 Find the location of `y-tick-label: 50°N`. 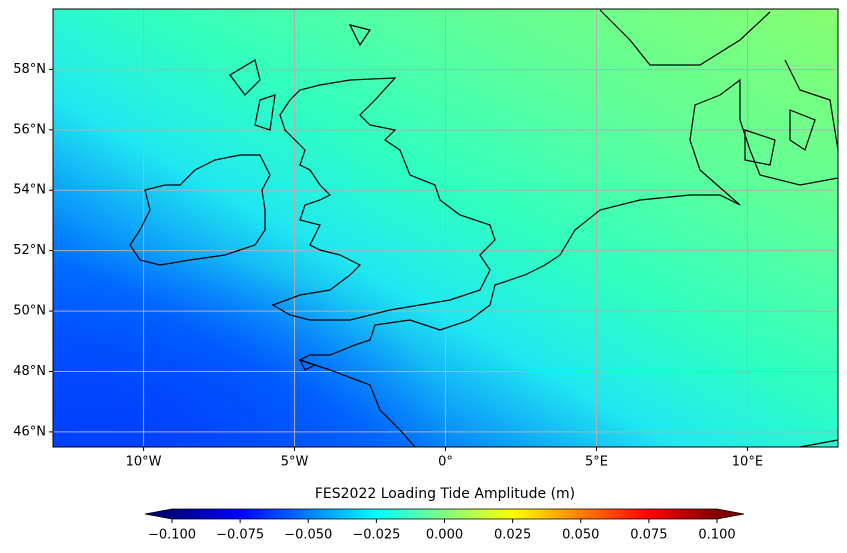

y-tick-label: 50°N is located at coordinates (29, 311).